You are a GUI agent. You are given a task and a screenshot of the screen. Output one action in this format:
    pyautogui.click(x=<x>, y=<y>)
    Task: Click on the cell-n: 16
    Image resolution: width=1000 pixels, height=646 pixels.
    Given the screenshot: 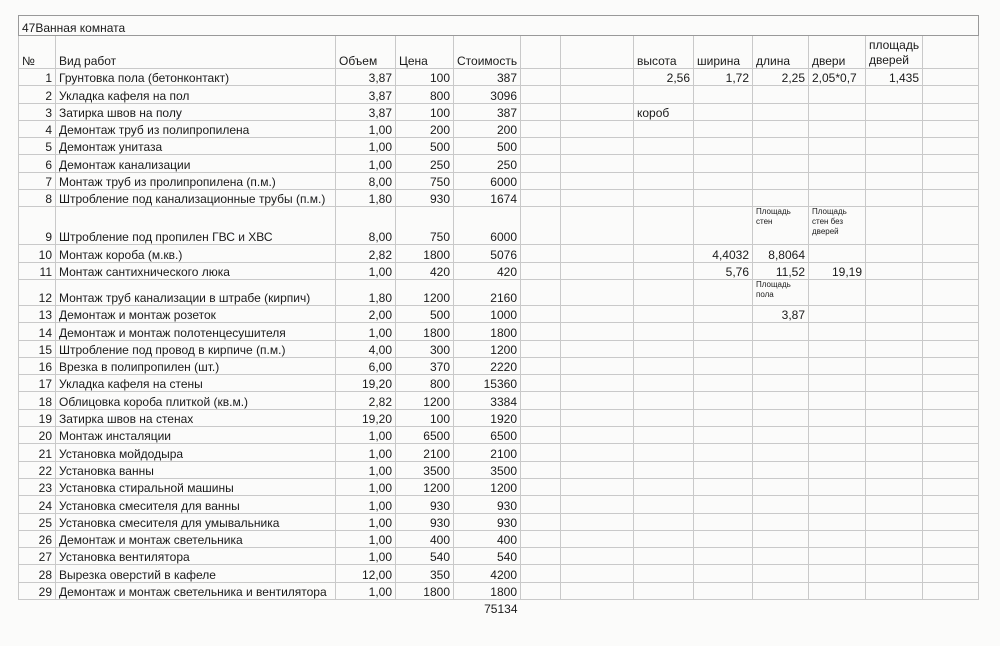 What is the action you would take?
    pyautogui.click(x=37, y=366)
    